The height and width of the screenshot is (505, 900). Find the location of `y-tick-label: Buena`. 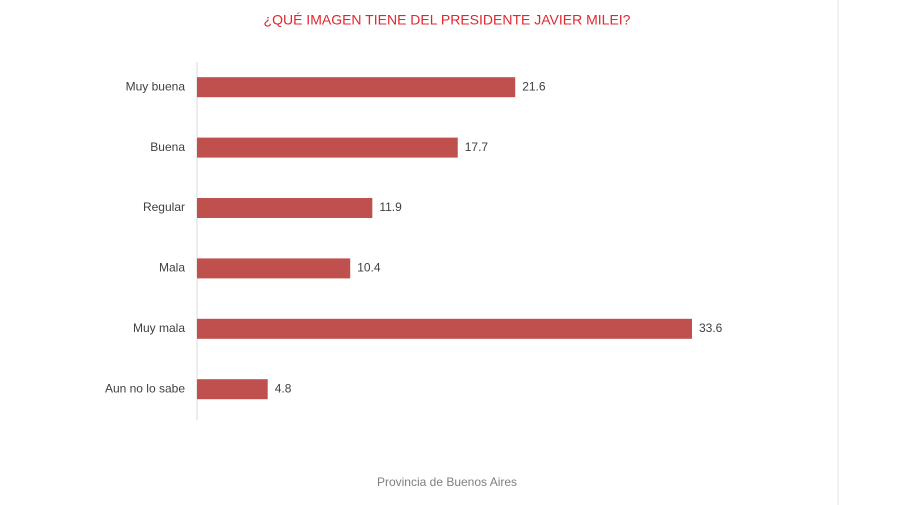

y-tick-label: Buena is located at coordinates (167, 147).